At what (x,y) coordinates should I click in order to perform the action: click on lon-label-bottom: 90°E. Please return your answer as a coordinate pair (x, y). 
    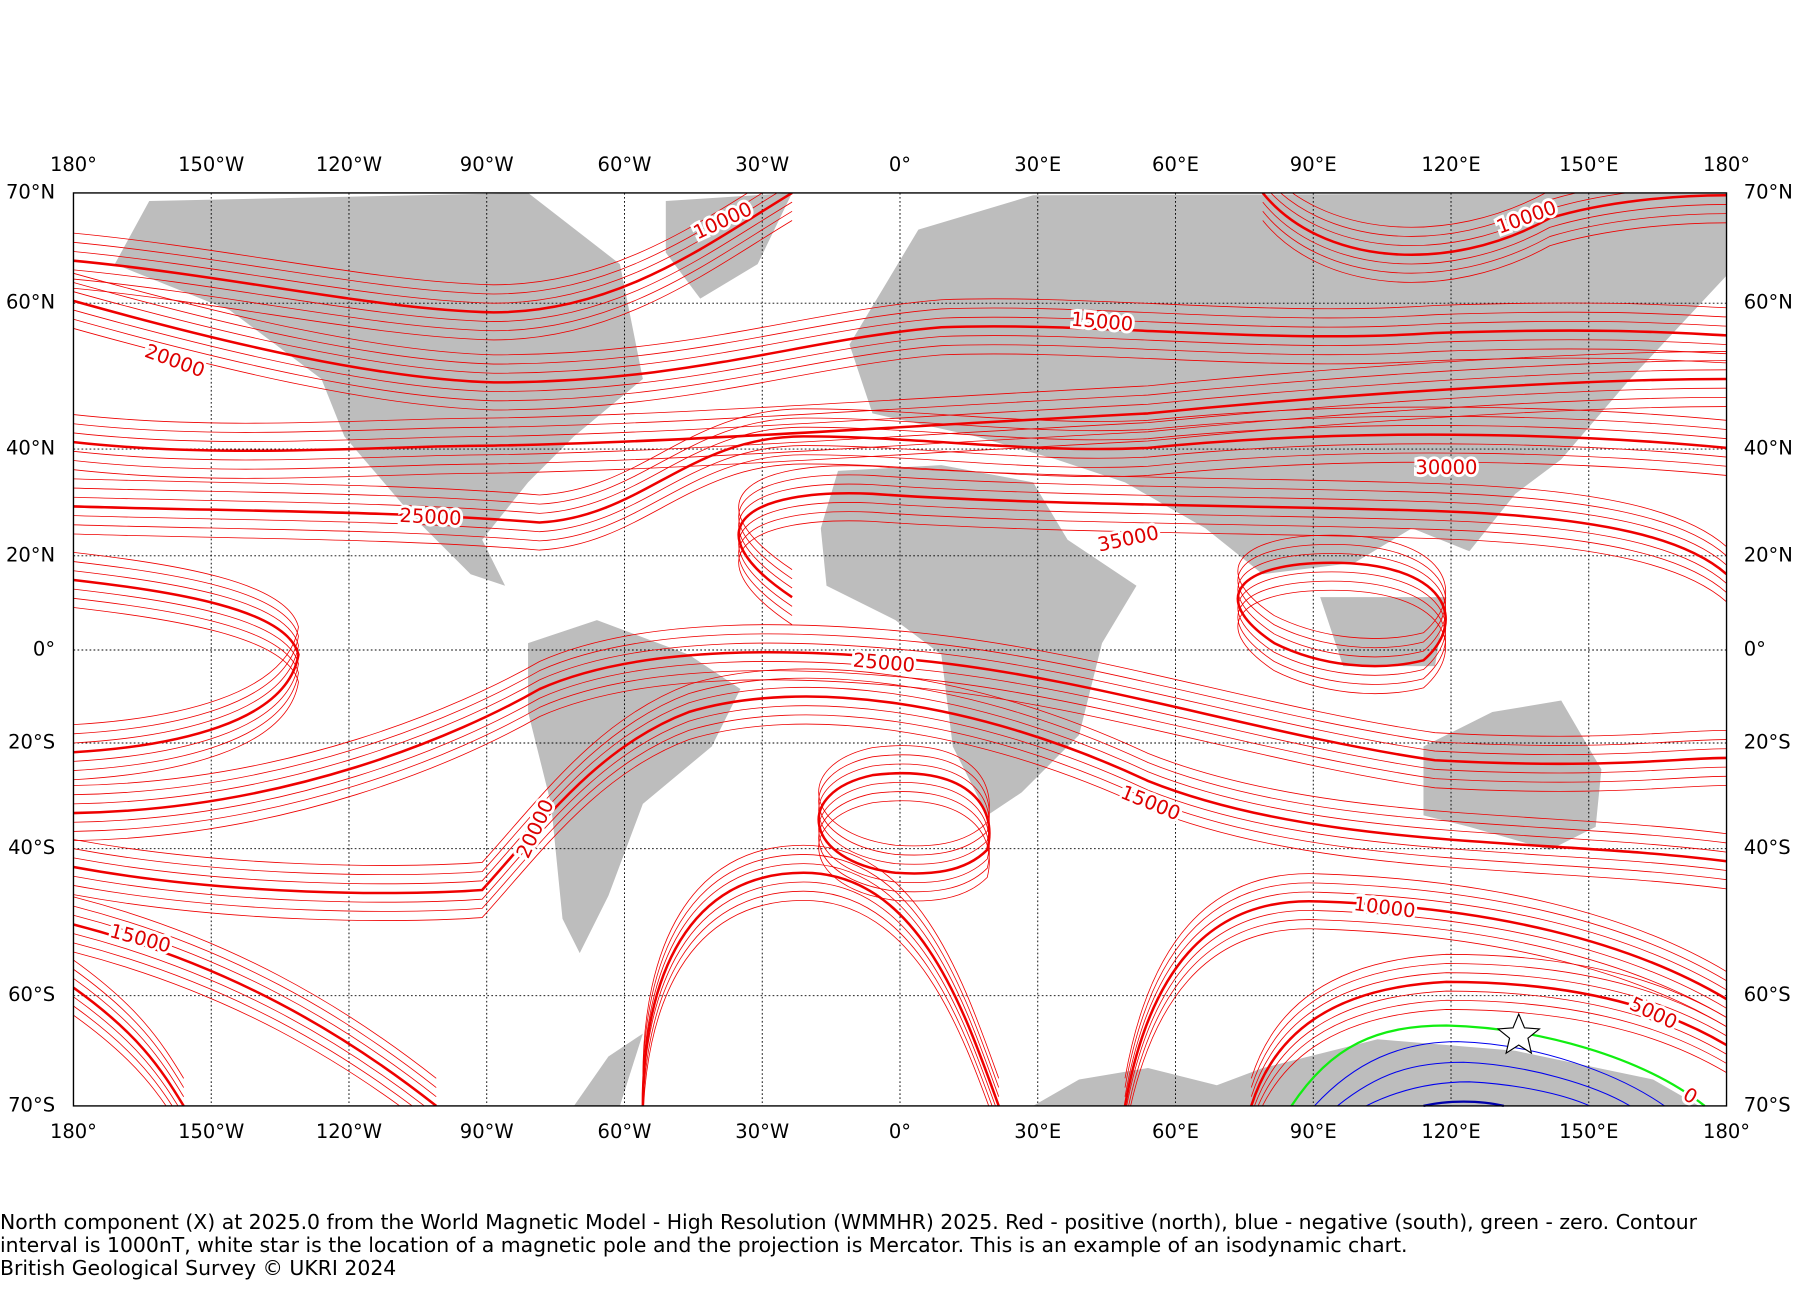
    Looking at the image, I should click on (1313, 1131).